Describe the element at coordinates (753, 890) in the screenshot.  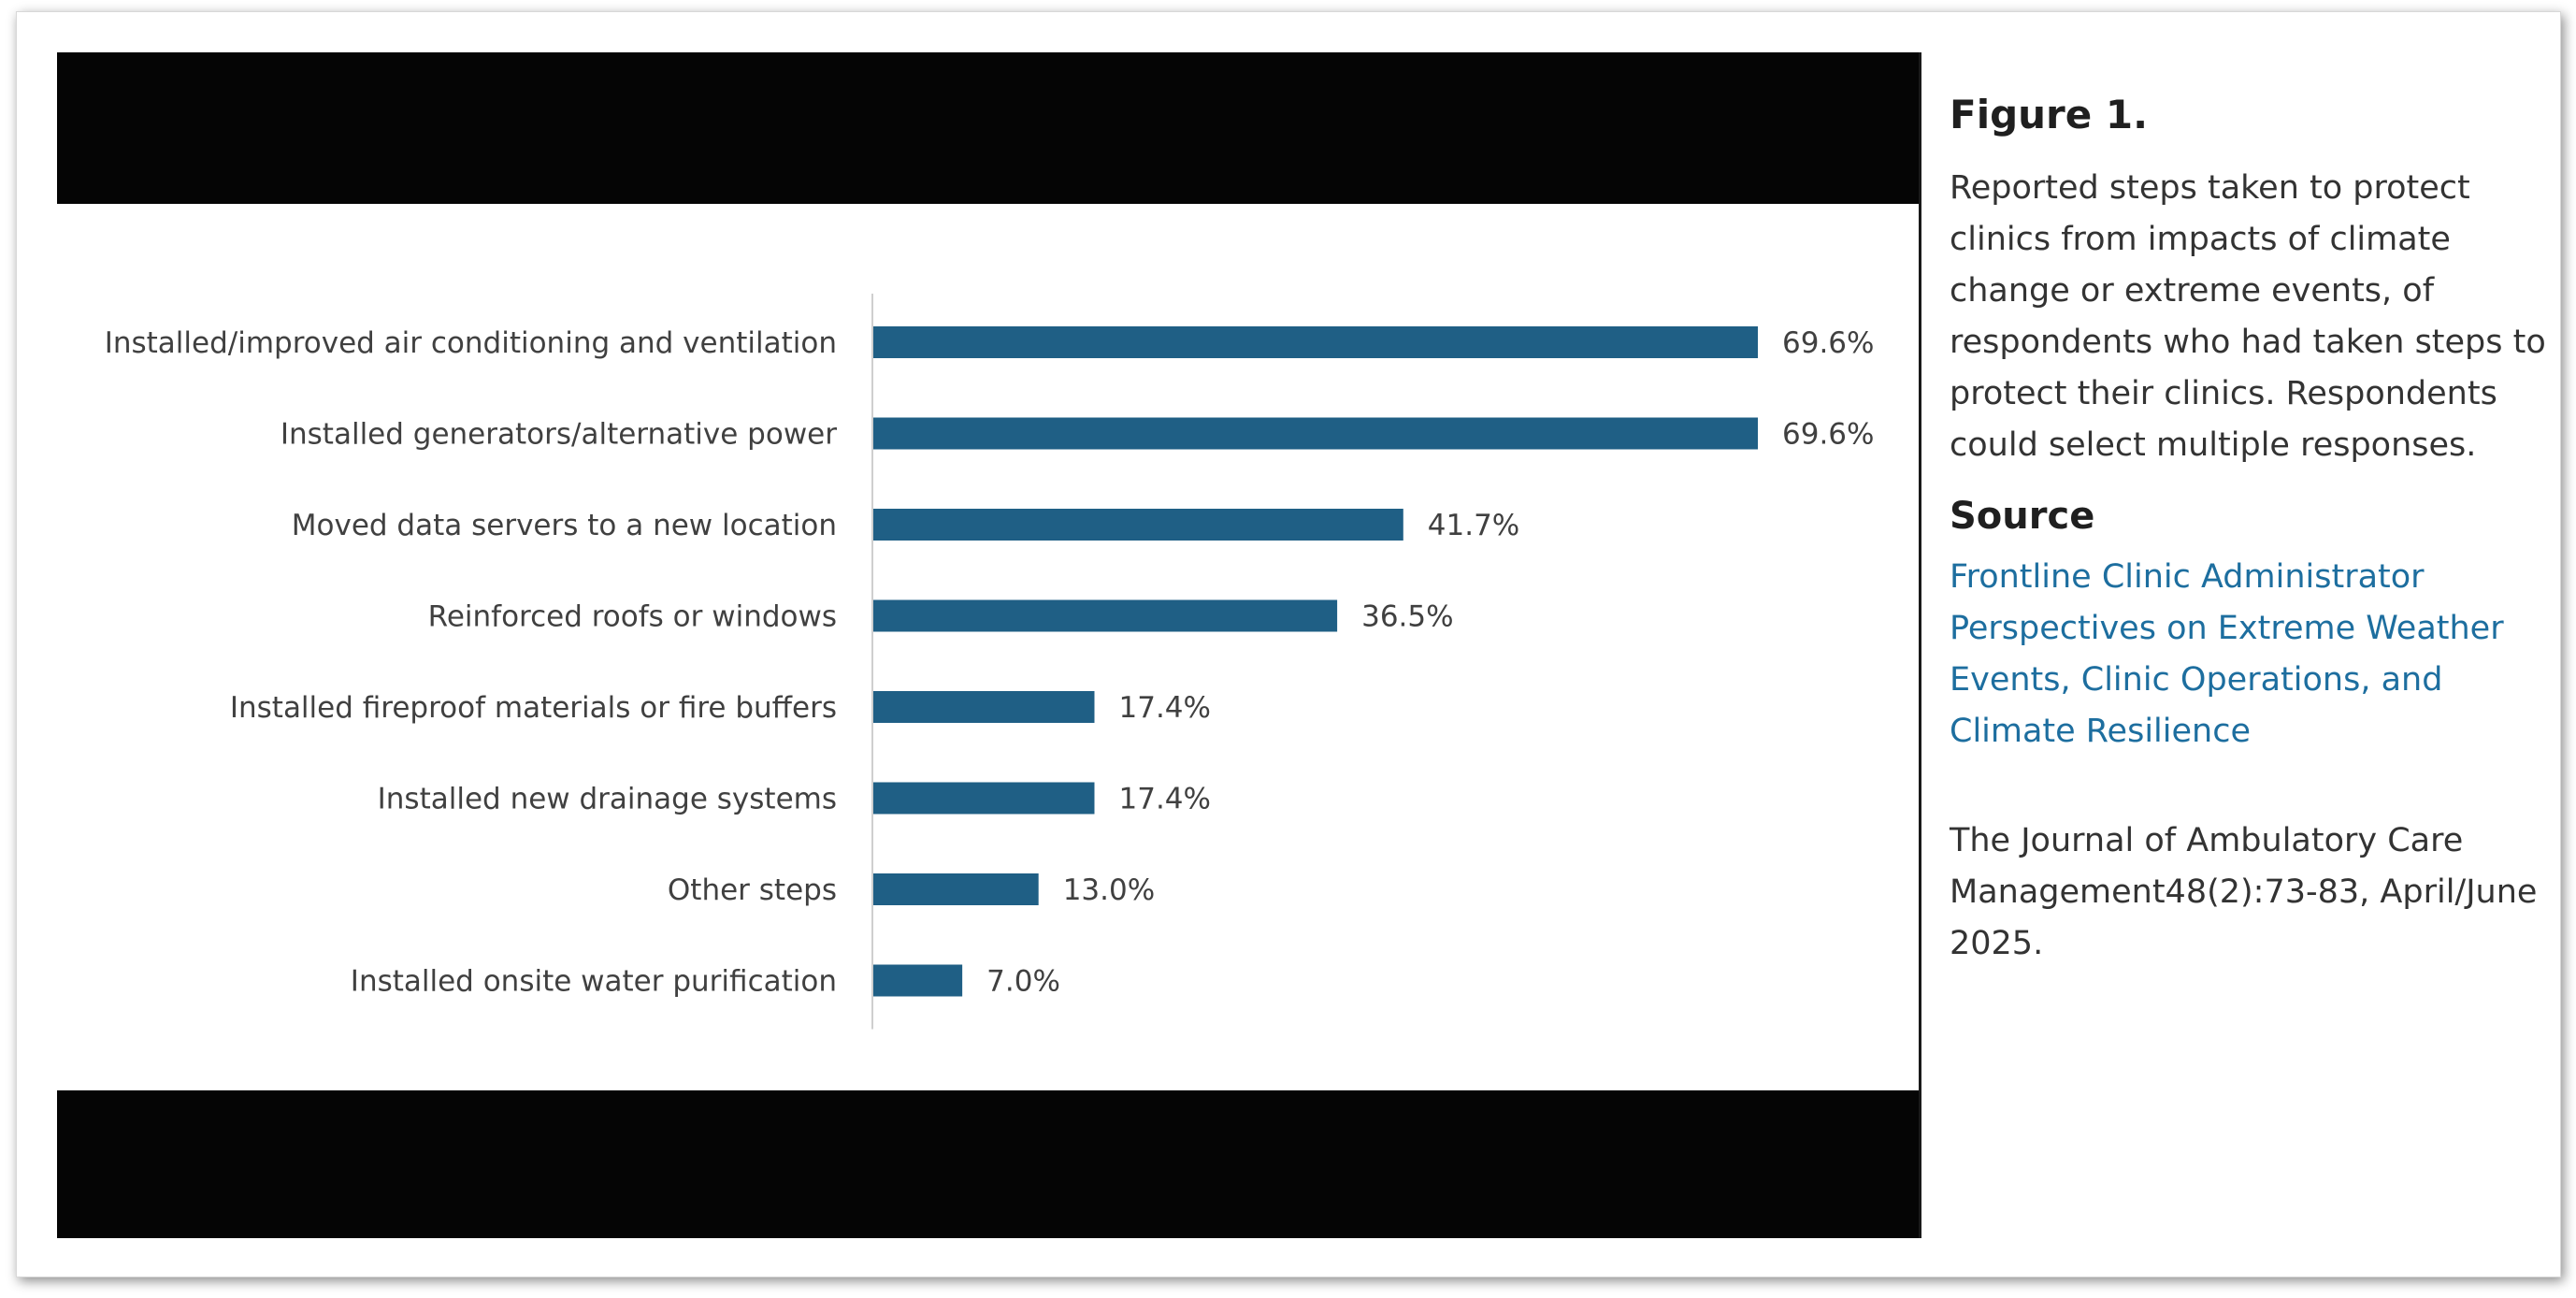
I see `category-label: Other steps` at that location.